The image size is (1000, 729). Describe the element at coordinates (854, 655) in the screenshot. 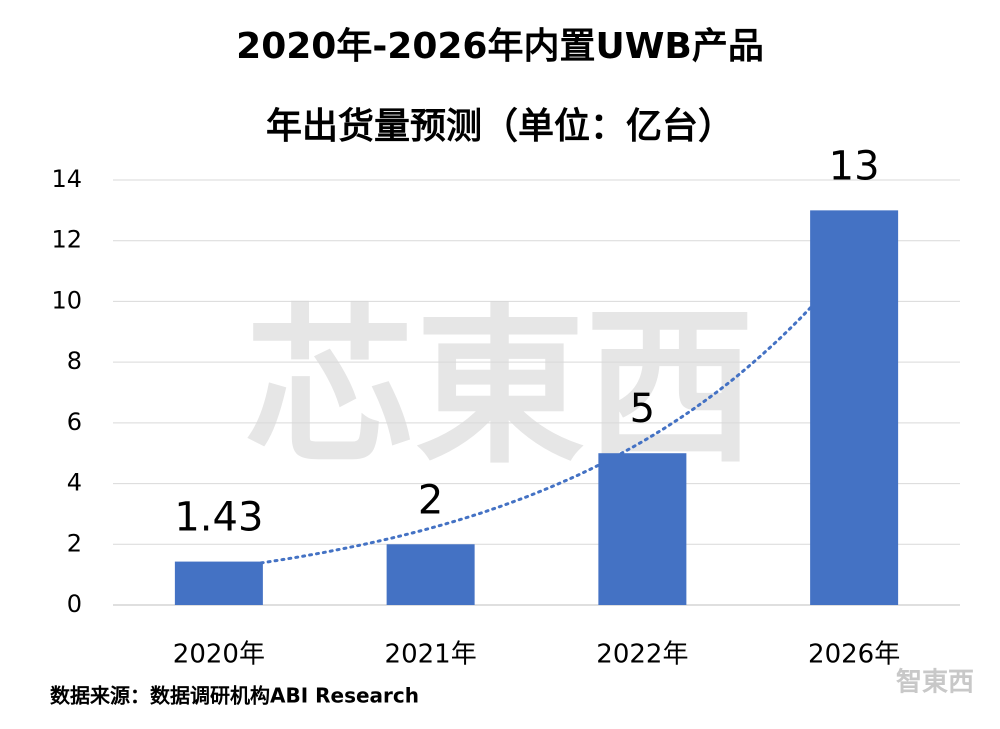

I see `x-tick-label: 2026年` at that location.